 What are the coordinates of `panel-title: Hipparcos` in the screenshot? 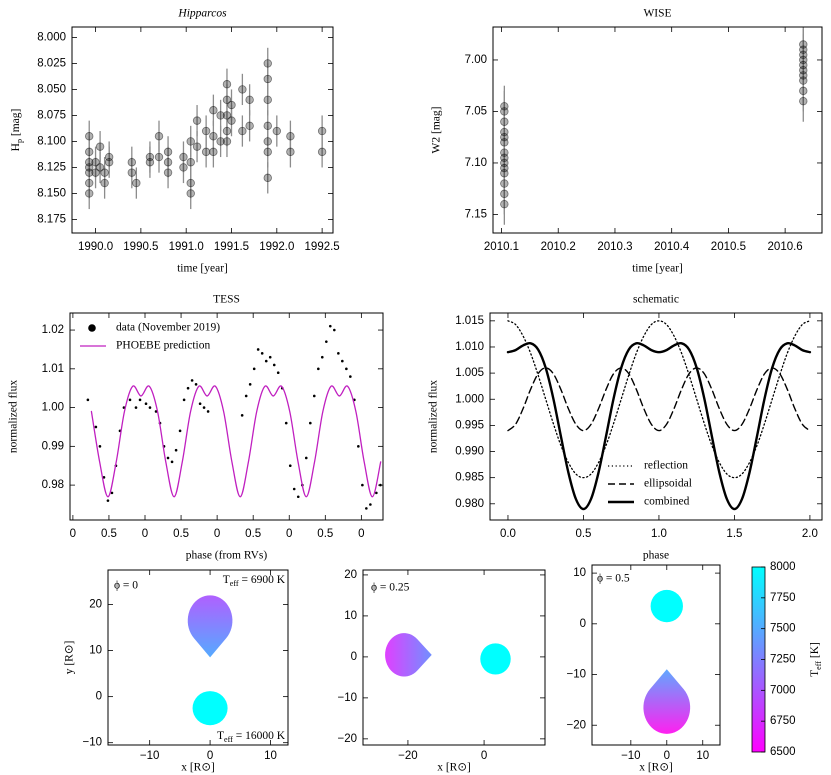 It's located at (202, 14).